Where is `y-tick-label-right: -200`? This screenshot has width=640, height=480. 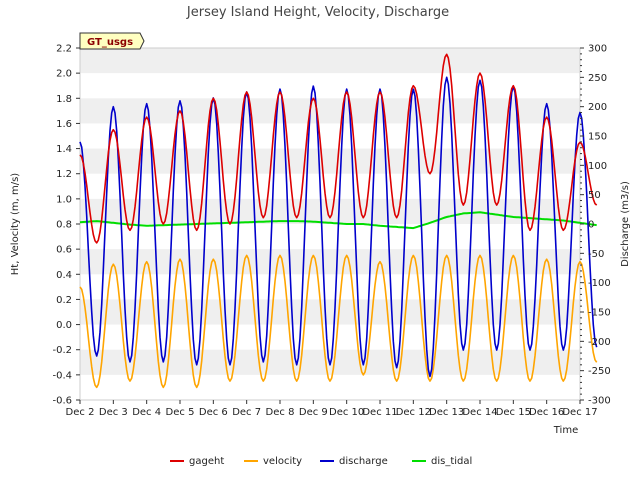 y-tick-label-right: -200 is located at coordinates (599, 342).